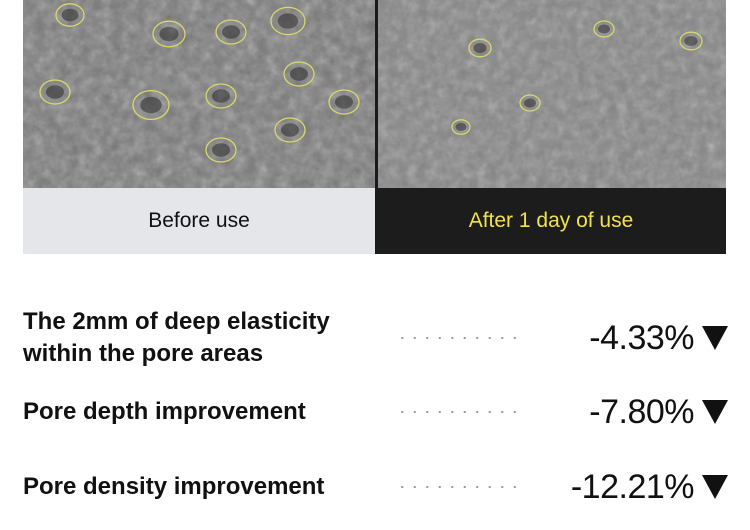 This screenshot has height=530, width=750. I want to click on photo-divider, so click(376, 127).